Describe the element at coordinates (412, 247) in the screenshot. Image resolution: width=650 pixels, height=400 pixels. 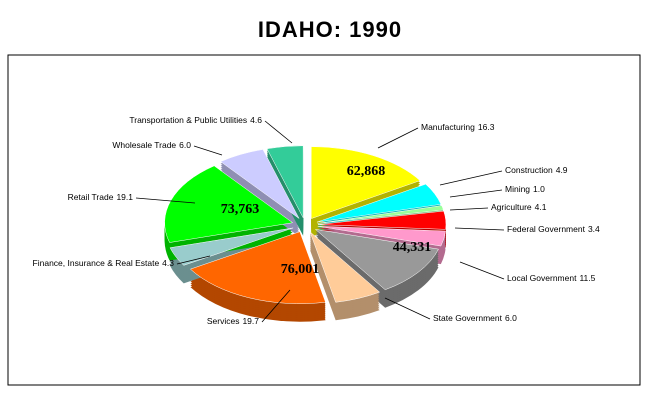
I see `inside-value-label: 44,331` at that location.